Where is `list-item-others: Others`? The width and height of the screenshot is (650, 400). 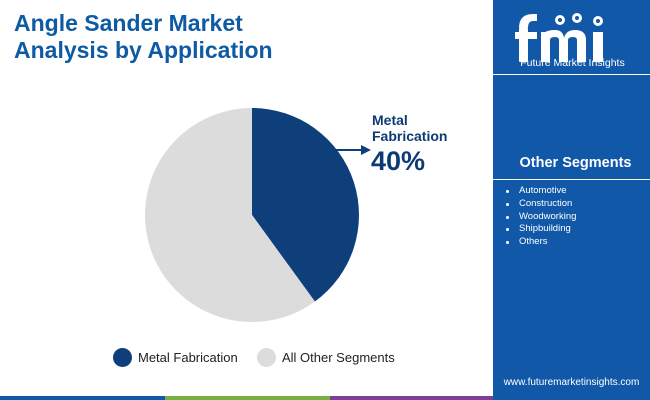
list-item-others: Others is located at coordinates (540, 242).